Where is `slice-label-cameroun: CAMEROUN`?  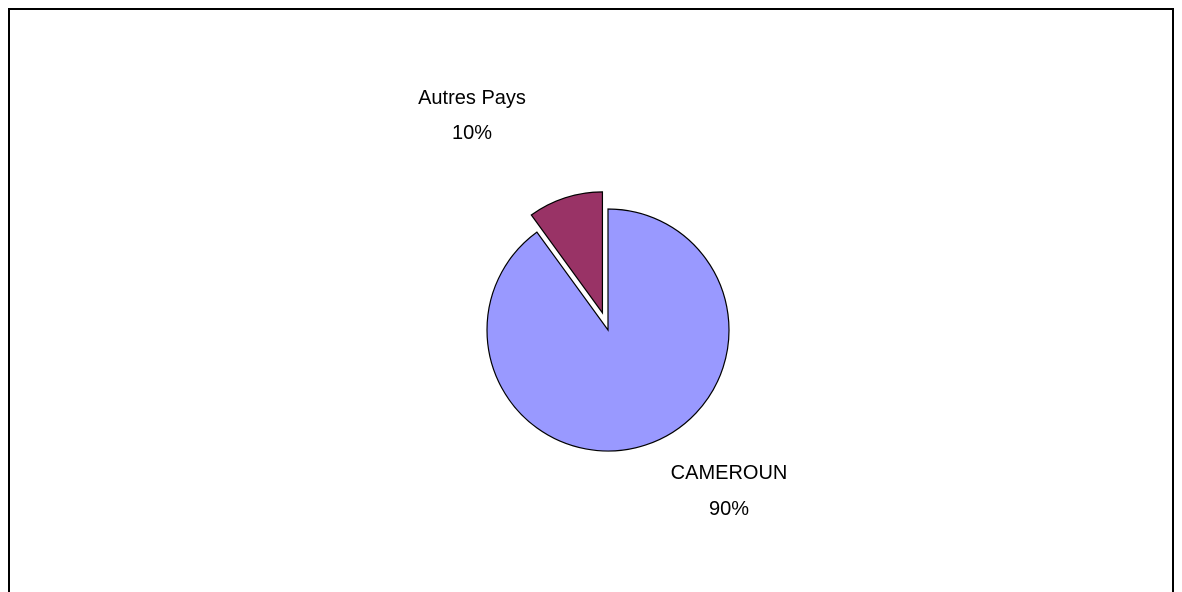
slice-label-cameroun: CAMEROUN is located at coordinates (729, 473).